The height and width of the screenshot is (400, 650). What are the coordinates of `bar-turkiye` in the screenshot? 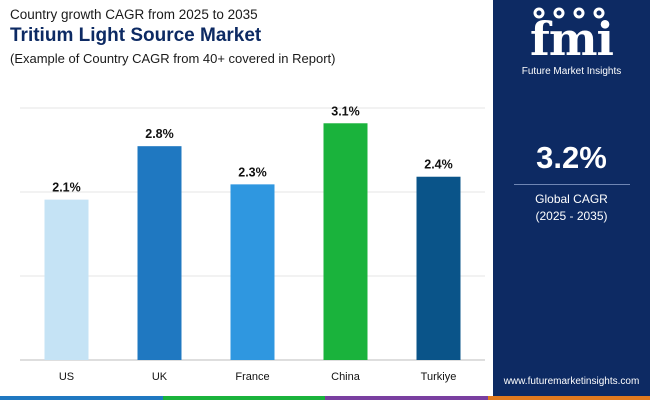 It's located at (438, 268).